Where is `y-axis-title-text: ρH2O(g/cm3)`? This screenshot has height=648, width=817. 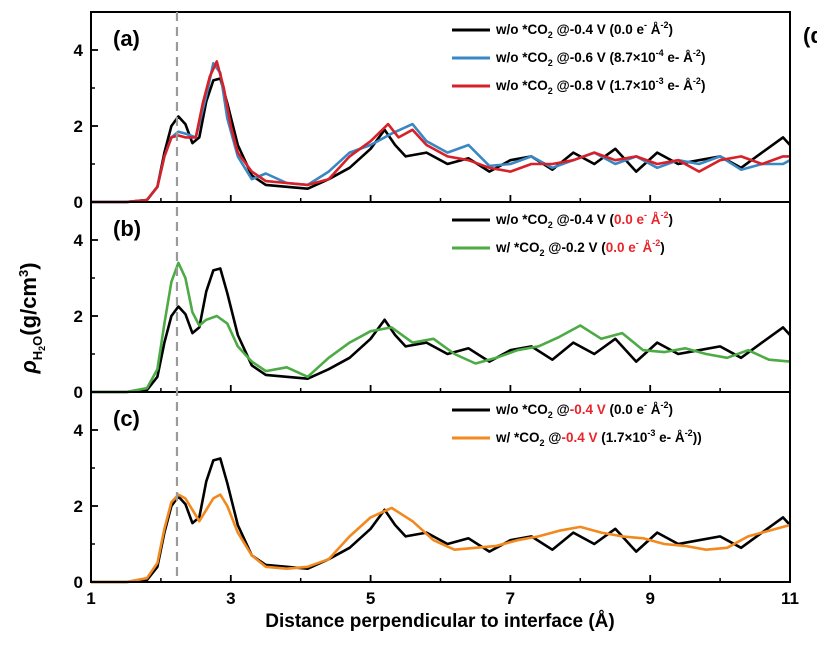
y-axis-title-text: ρH2O(g/cm3) is located at coordinates (31, 318).